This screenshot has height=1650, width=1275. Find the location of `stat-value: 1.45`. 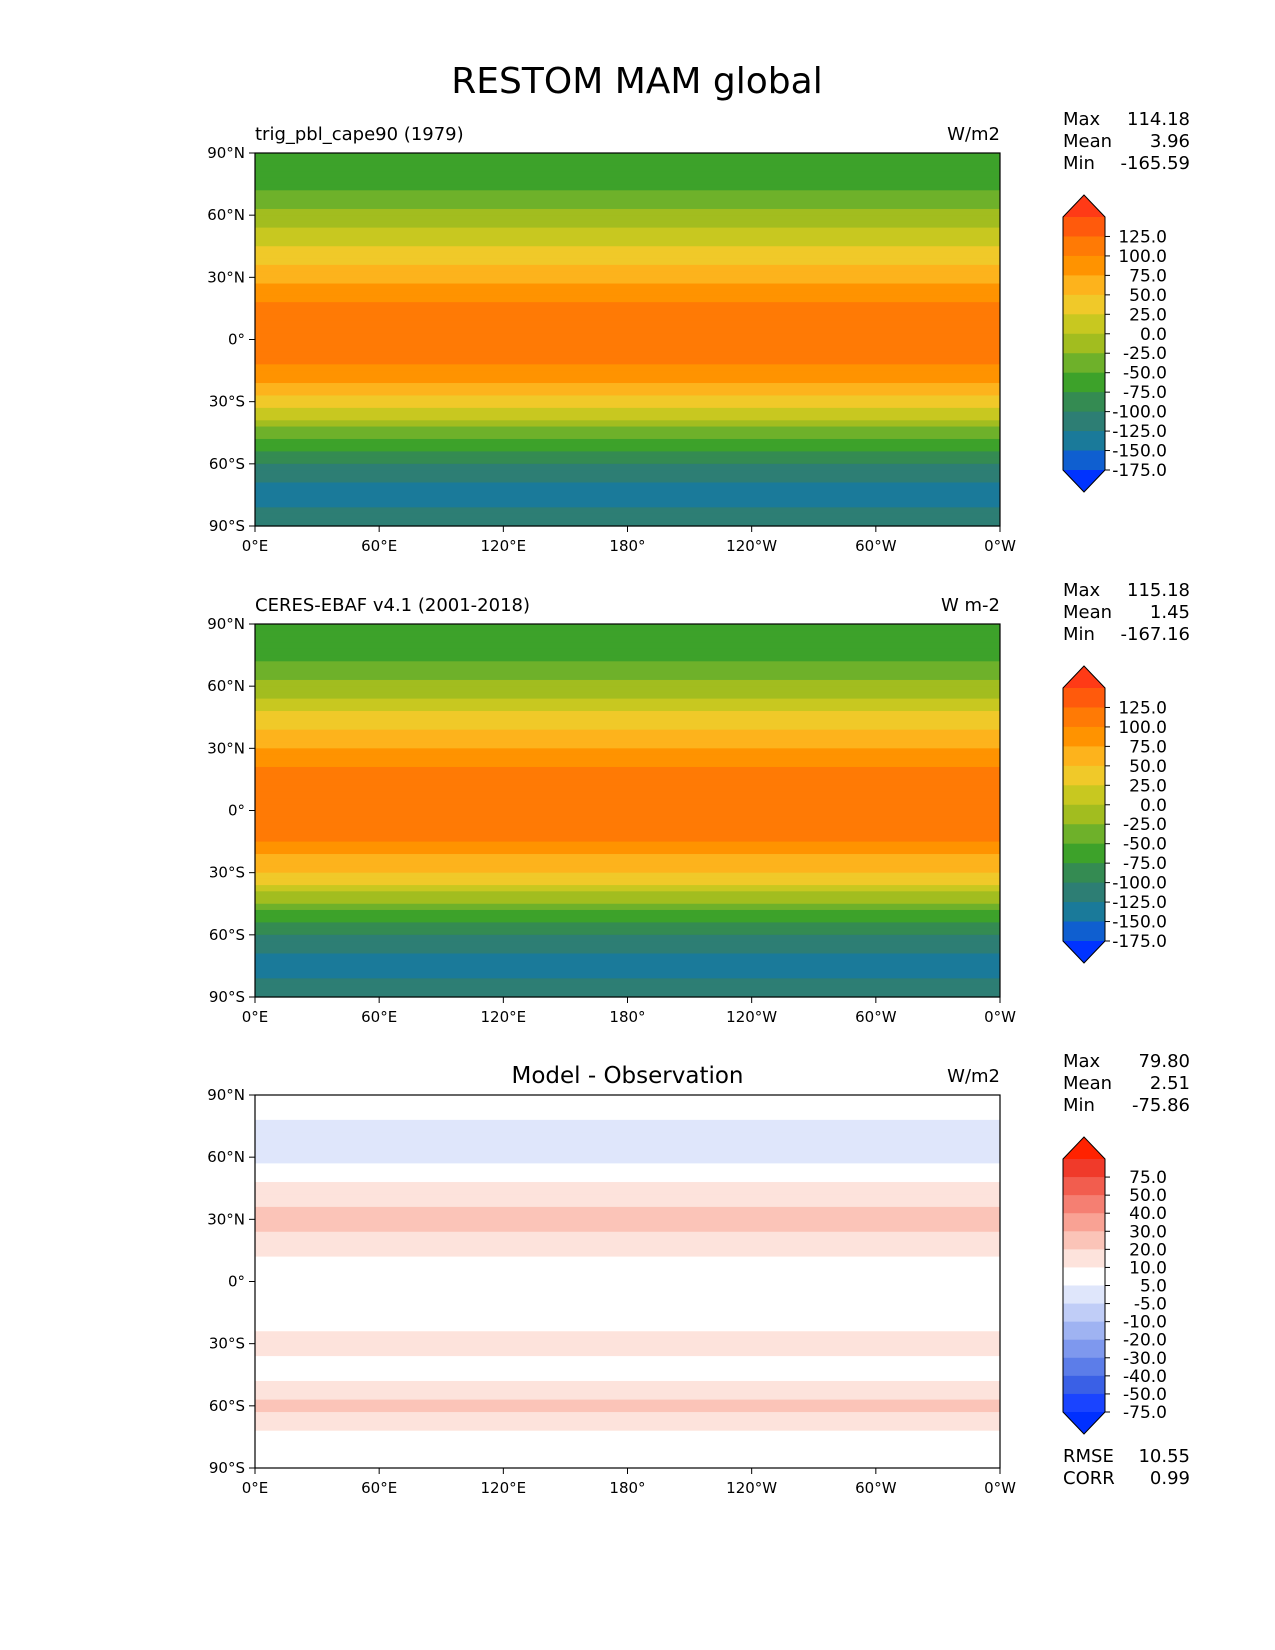

stat-value: 1.45 is located at coordinates (1170, 612).